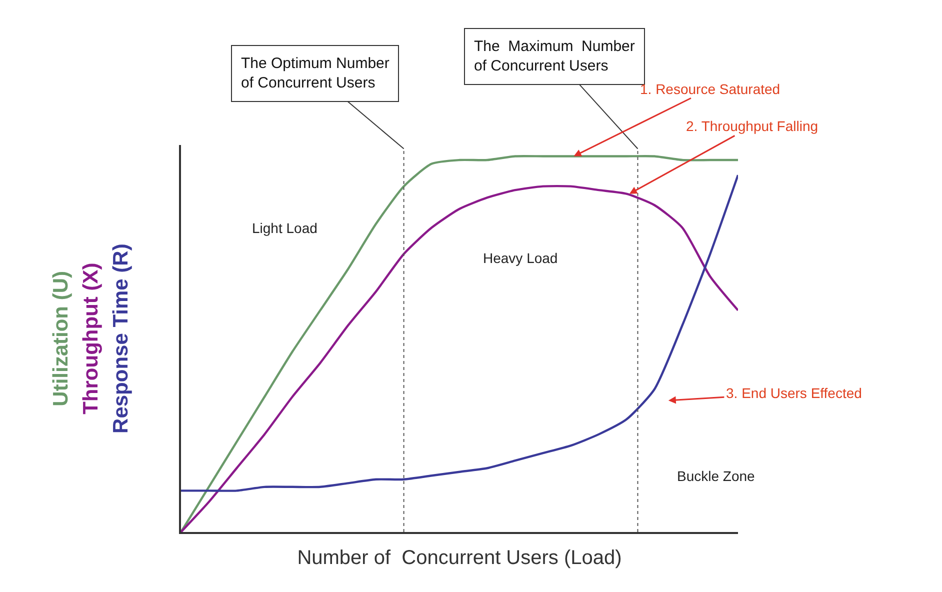 The width and height of the screenshot is (942, 592). What do you see at coordinates (794, 393) in the screenshot?
I see `annotation: 3. End Users Effected` at bounding box center [794, 393].